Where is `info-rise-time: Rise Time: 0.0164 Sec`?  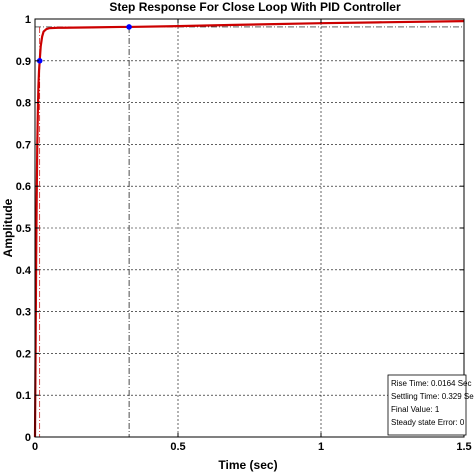 info-rise-time: Rise Time: 0.0164 Sec is located at coordinates (431, 383).